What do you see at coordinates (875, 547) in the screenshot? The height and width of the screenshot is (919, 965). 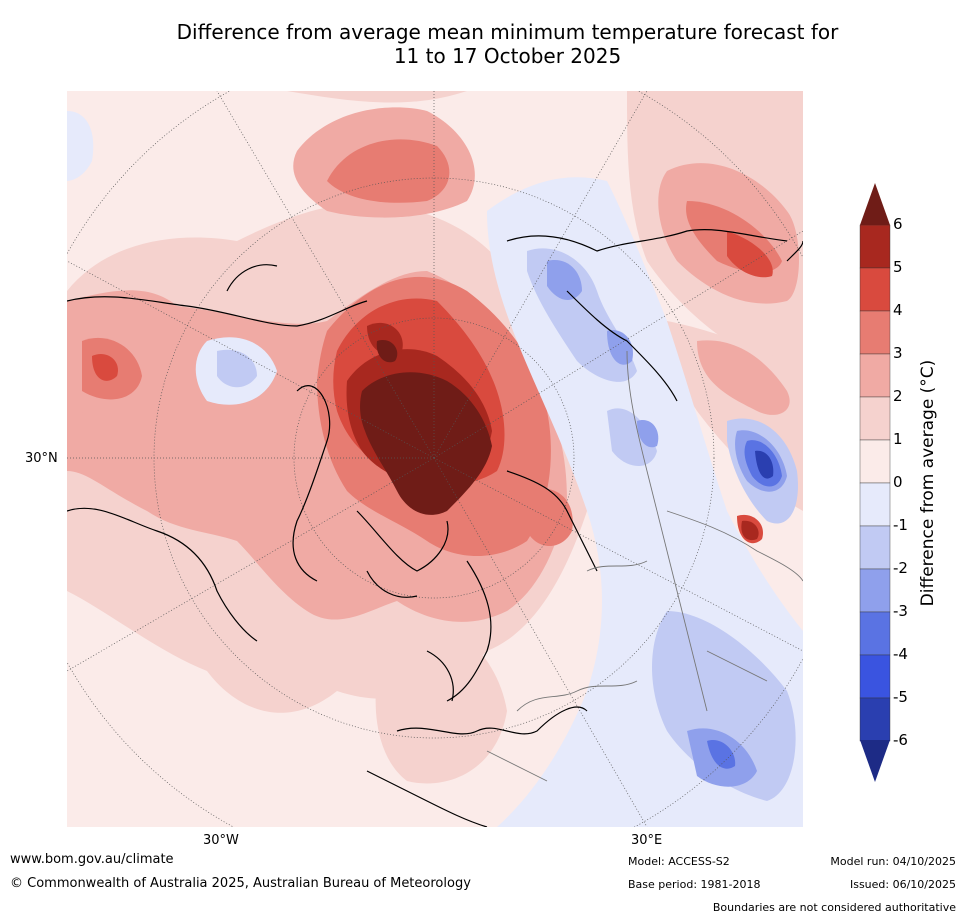 I see `colorbar-band--2to-1` at bounding box center [875, 547].